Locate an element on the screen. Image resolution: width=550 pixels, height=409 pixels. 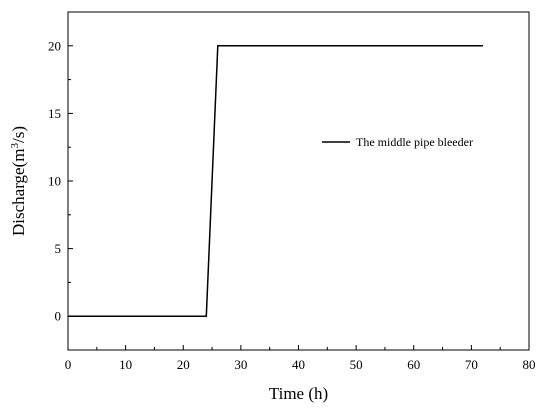
x-axis-title: Time (h) is located at coordinates (298, 393).